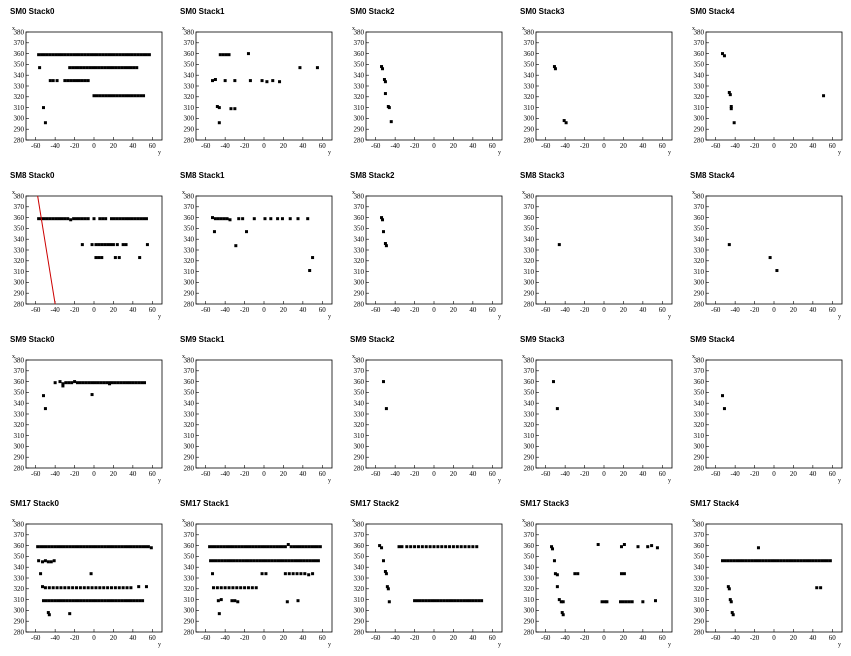 The width and height of the screenshot is (851, 656). I want to click on plot-frame, so click(264, 86).